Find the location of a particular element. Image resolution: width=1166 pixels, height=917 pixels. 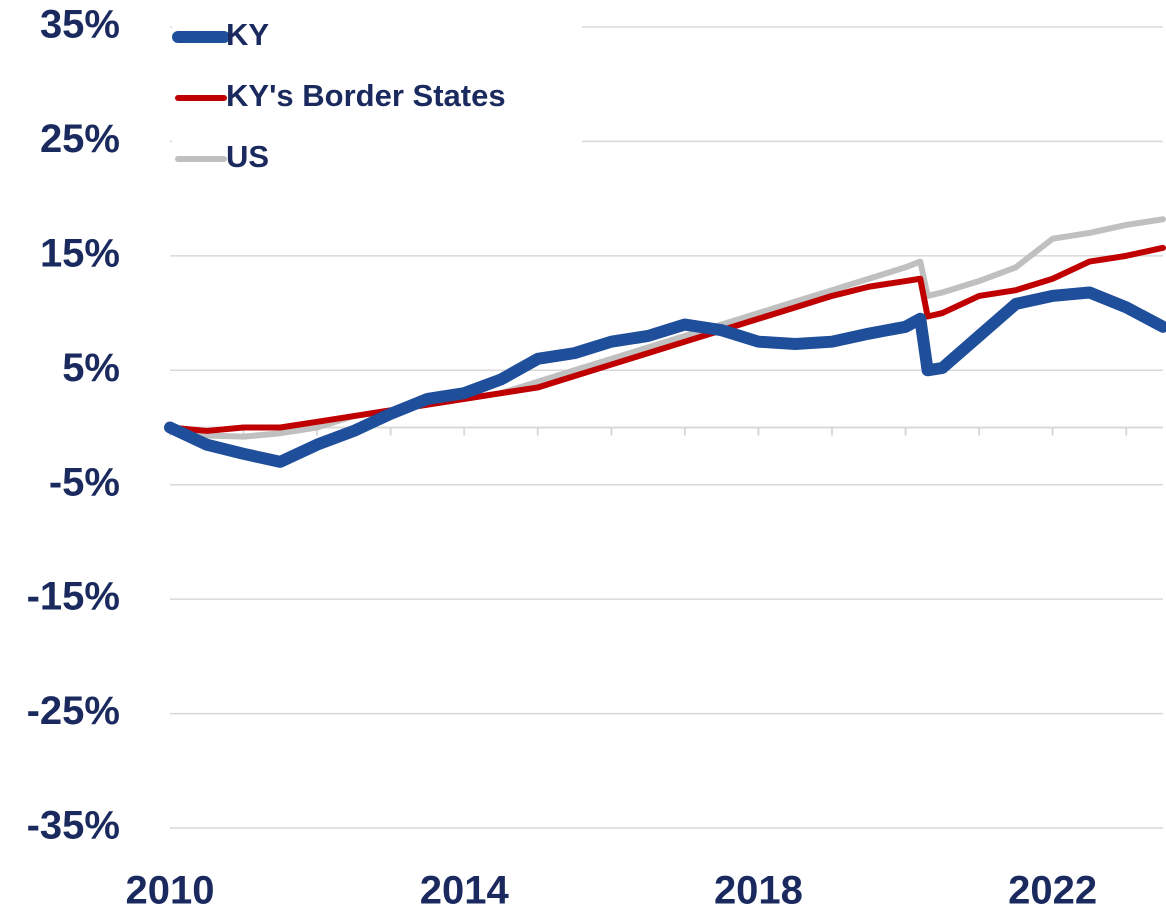

legend-label: US is located at coordinates (247, 156).